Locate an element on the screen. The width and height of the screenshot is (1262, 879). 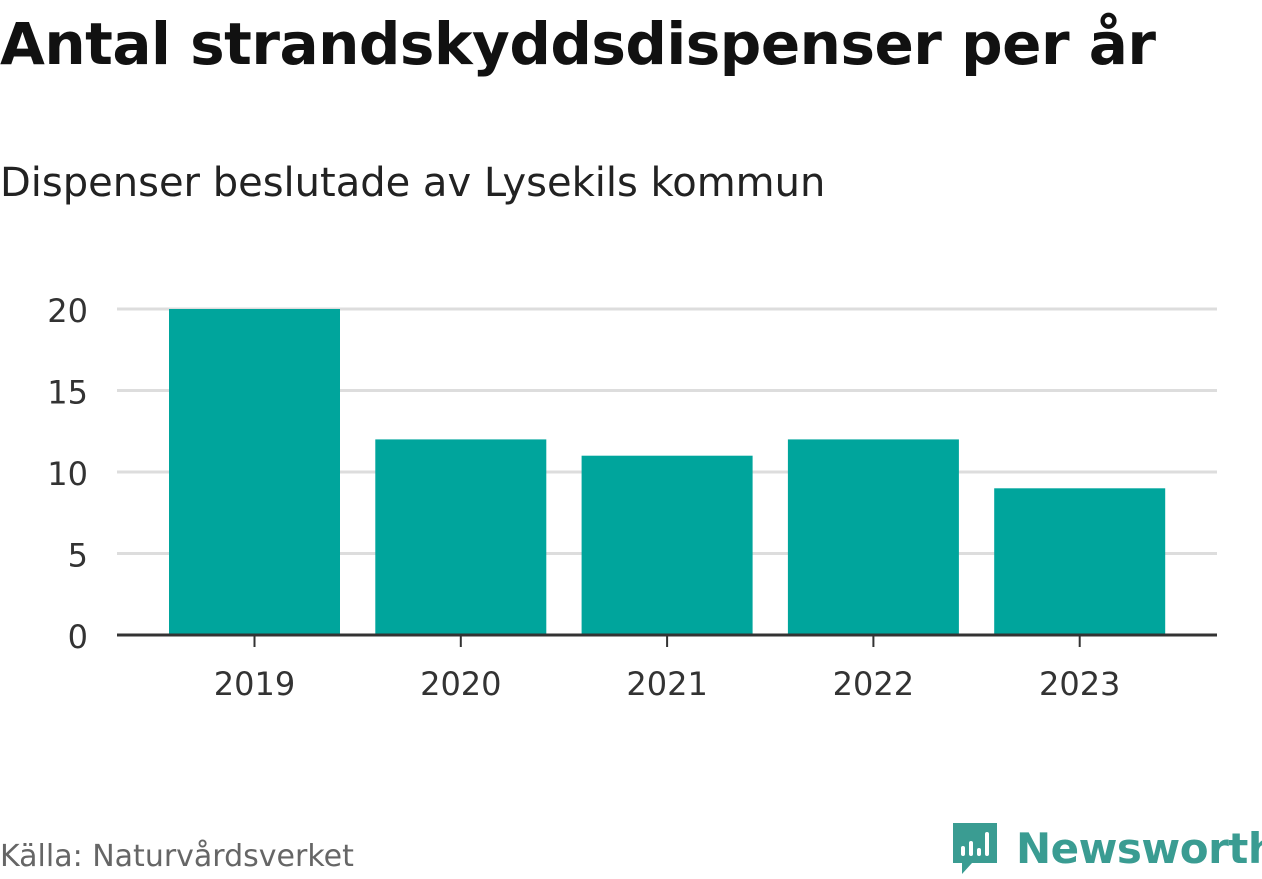
y-tick-label: 0 is located at coordinates (78, 637).